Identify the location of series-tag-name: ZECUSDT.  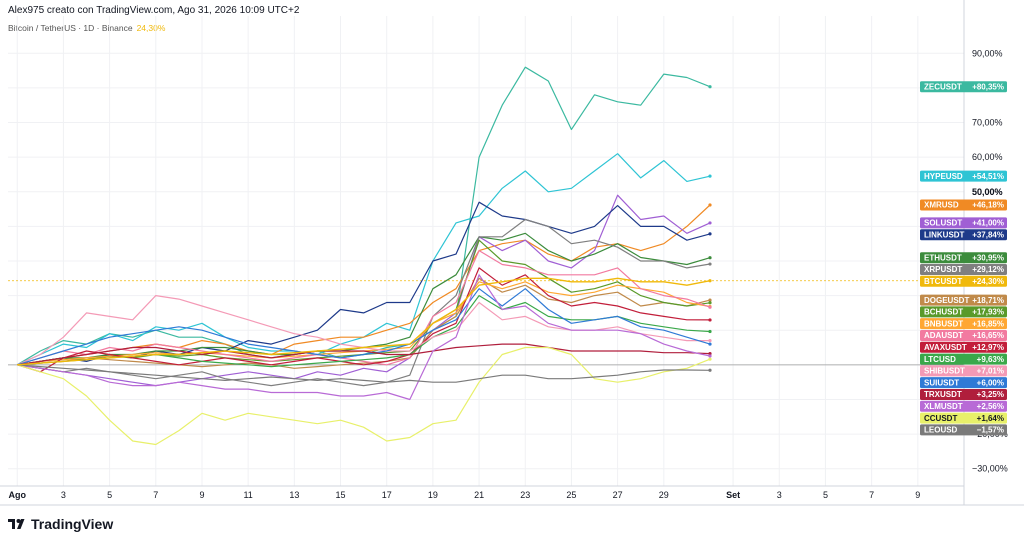
(943, 86).